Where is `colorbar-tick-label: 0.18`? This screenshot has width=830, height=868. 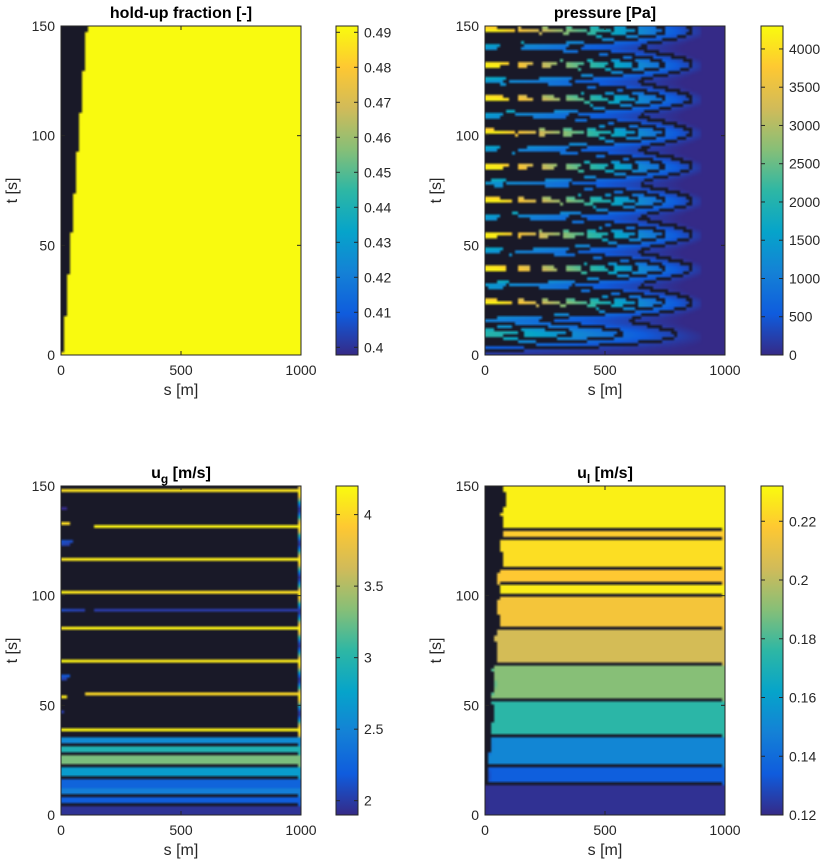 colorbar-tick-label: 0.18 is located at coordinates (802, 639).